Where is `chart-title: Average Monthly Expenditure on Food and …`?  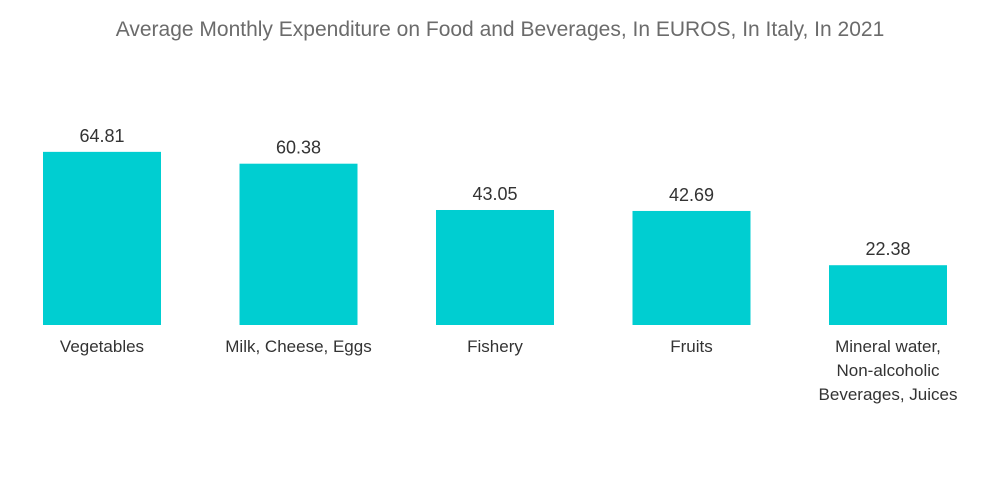
chart-title: Average Monthly Expenditure on Food and … is located at coordinates (500, 29).